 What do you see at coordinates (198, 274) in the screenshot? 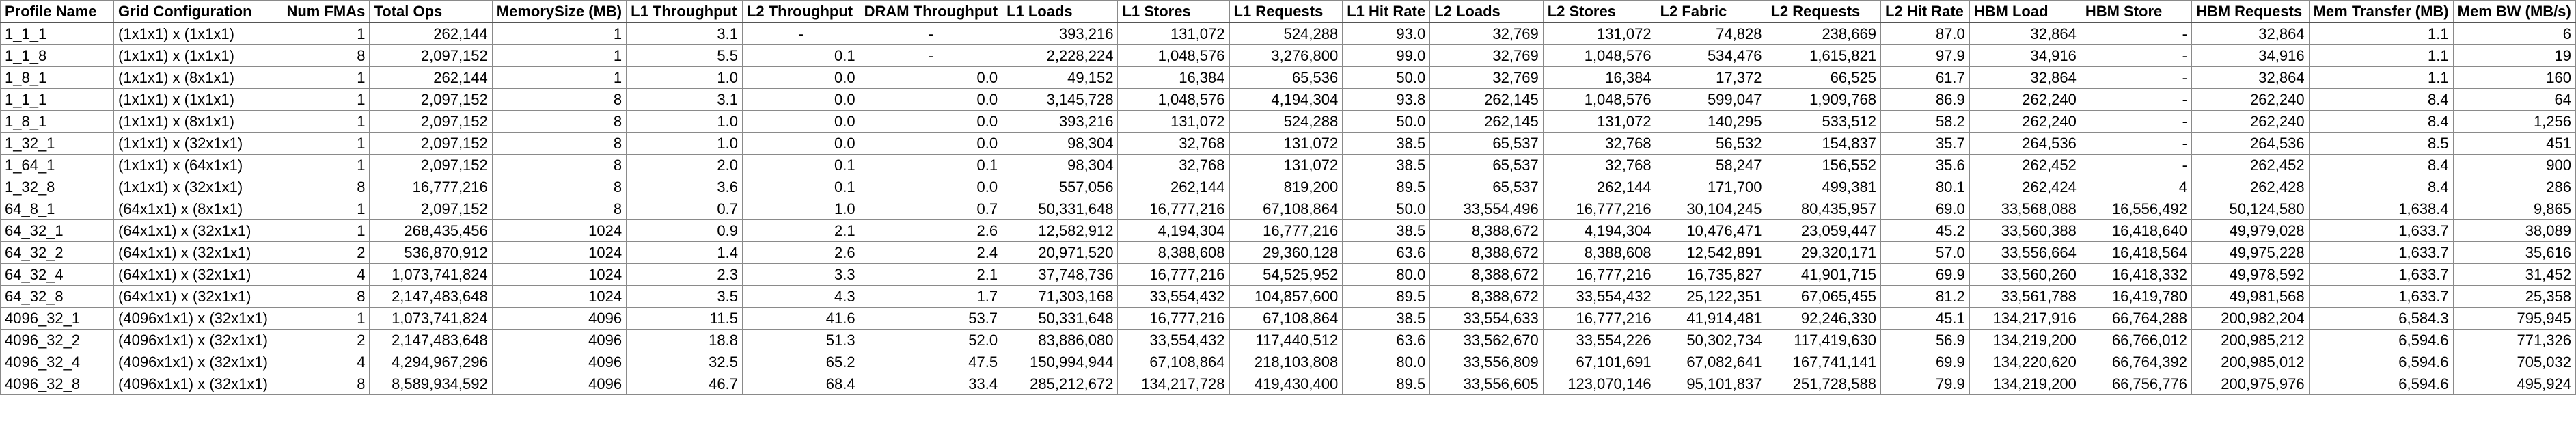
I see `table-cell: (64x1x1) x (32x1x1)` at bounding box center [198, 274].